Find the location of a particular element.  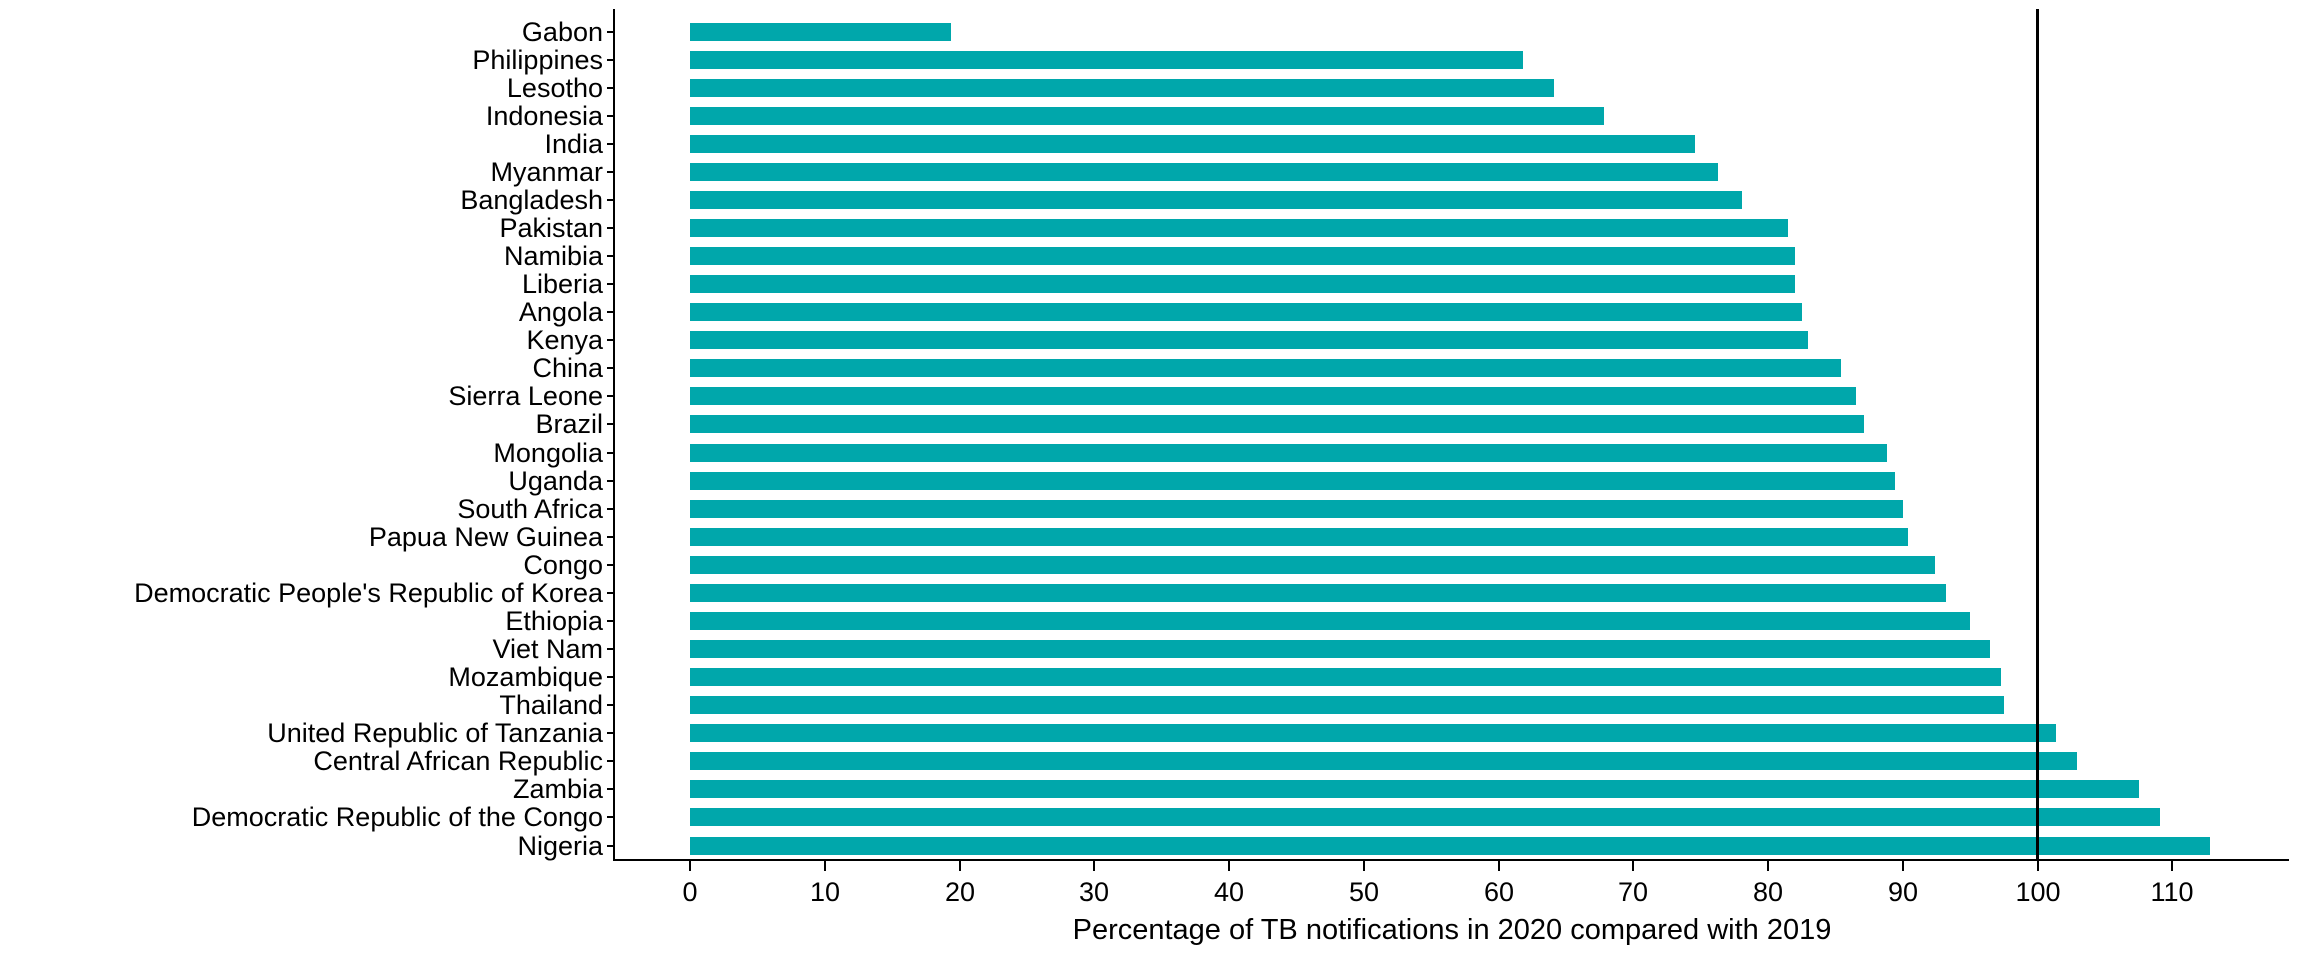

bar-zambia is located at coordinates (1414, 789).